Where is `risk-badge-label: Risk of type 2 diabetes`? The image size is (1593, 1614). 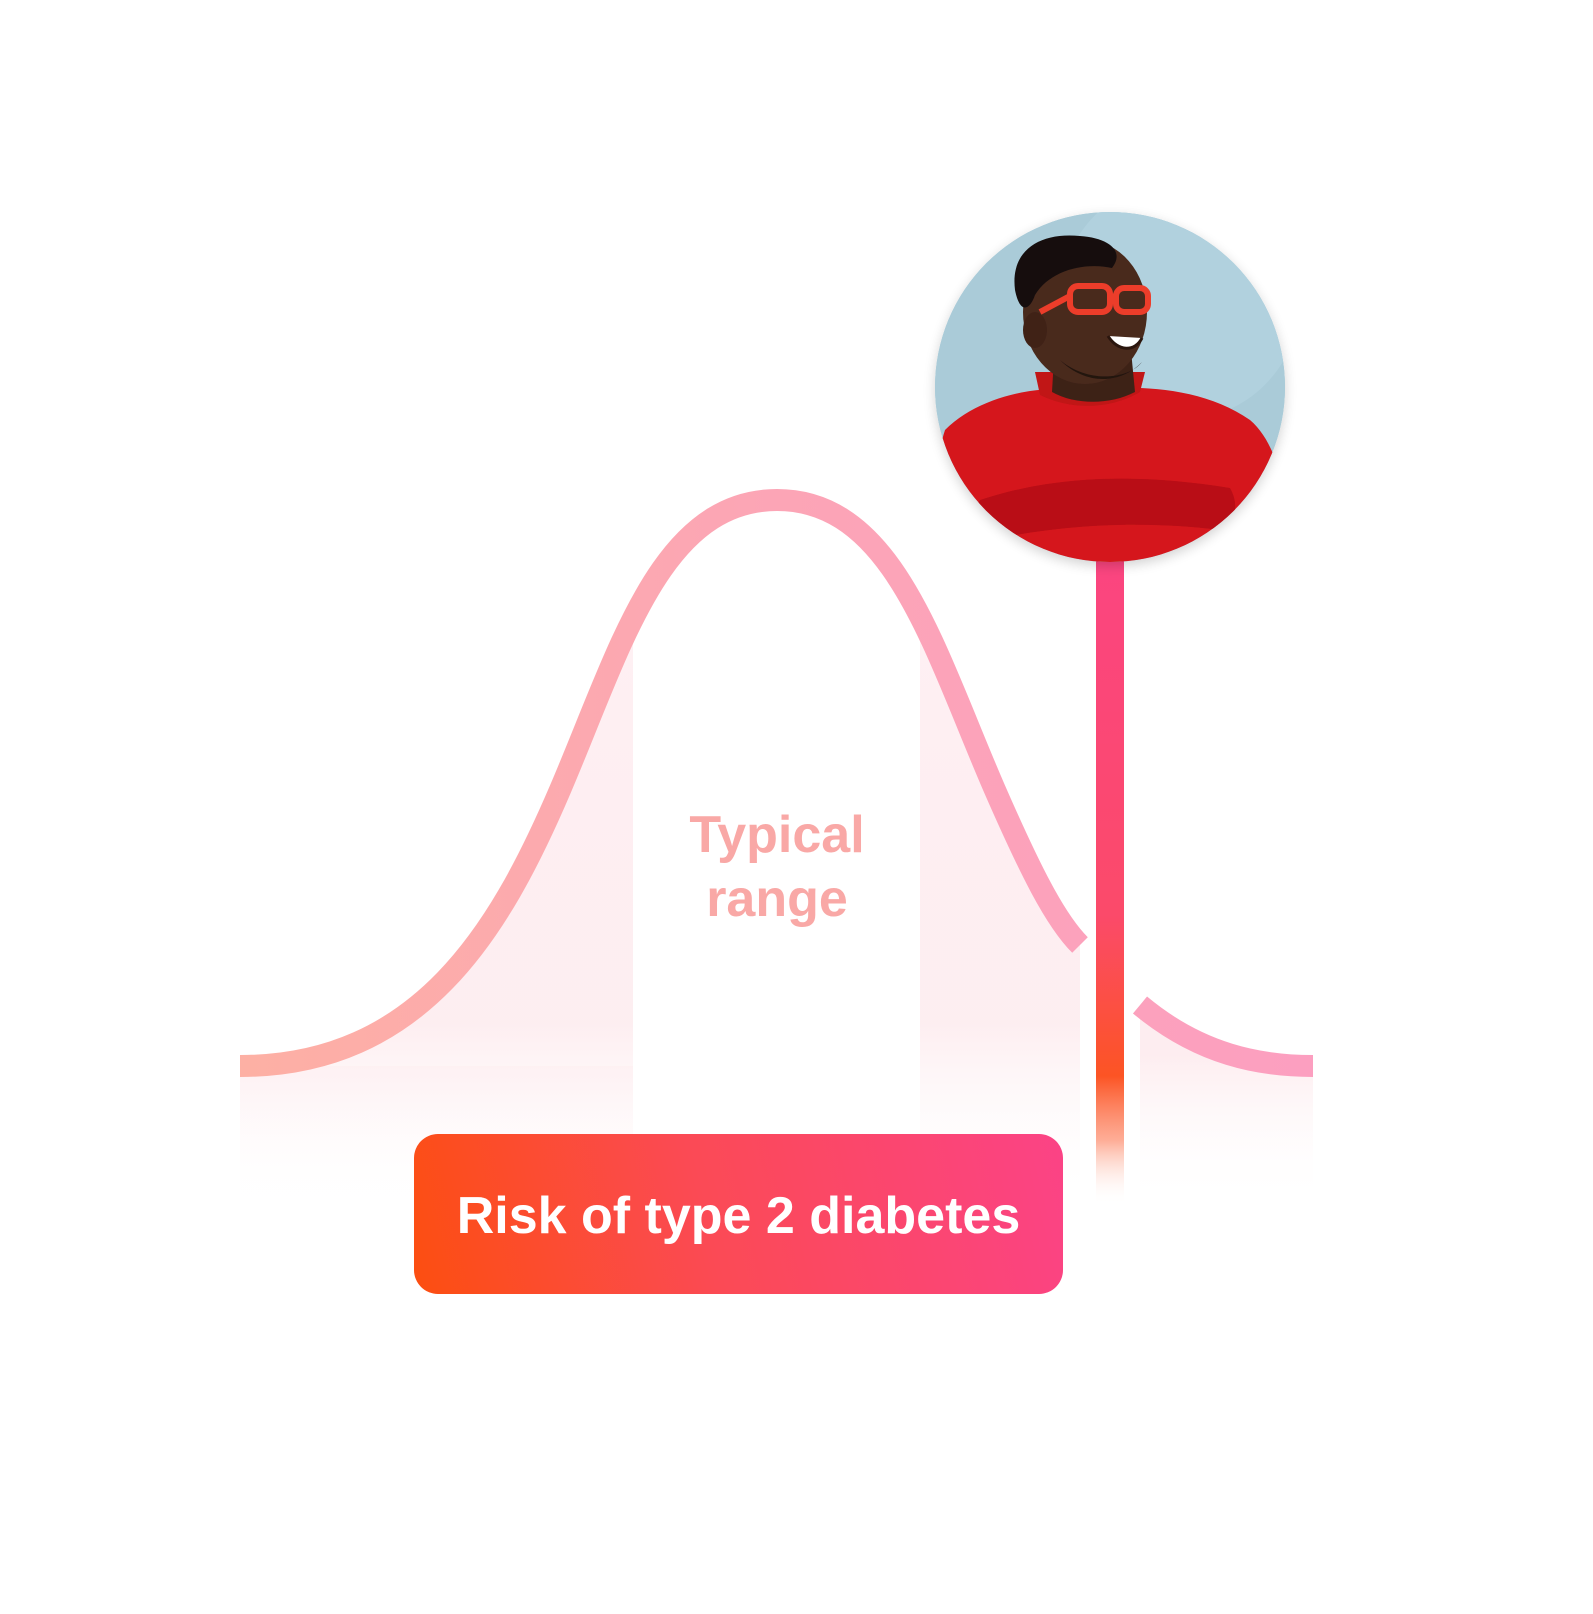 risk-badge-label: Risk of type 2 diabetes is located at coordinates (739, 1216).